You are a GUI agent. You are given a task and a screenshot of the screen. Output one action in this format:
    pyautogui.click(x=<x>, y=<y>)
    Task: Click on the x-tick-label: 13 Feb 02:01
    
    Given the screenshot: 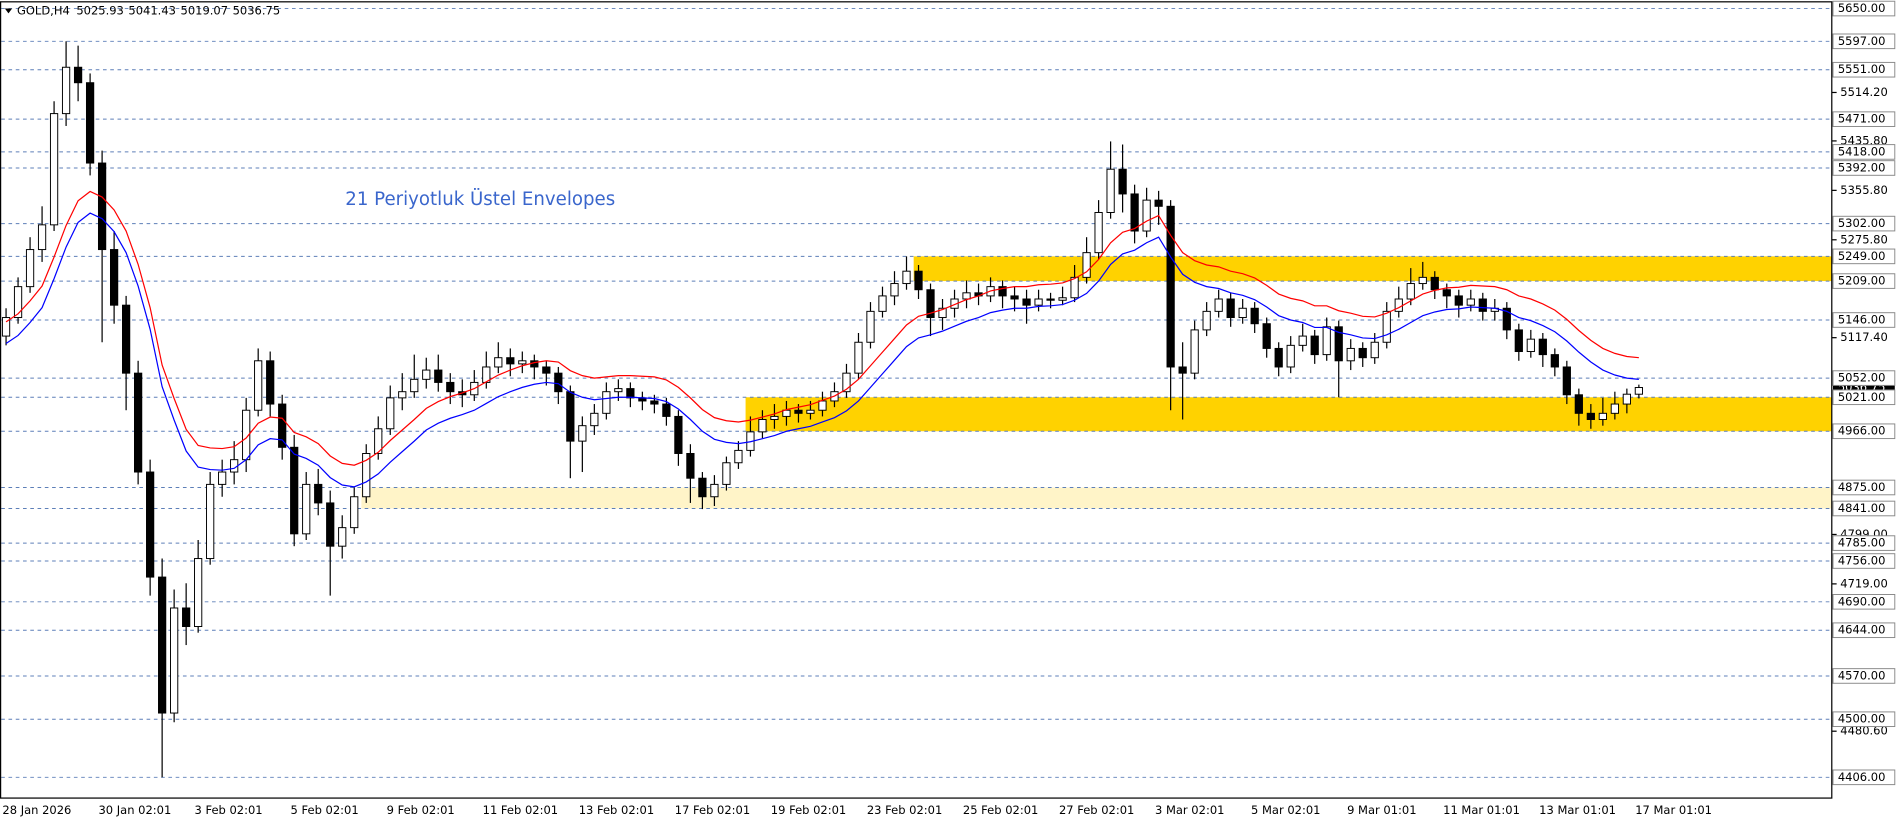 What is the action you would take?
    pyautogui.click(x=616, y=810)
    